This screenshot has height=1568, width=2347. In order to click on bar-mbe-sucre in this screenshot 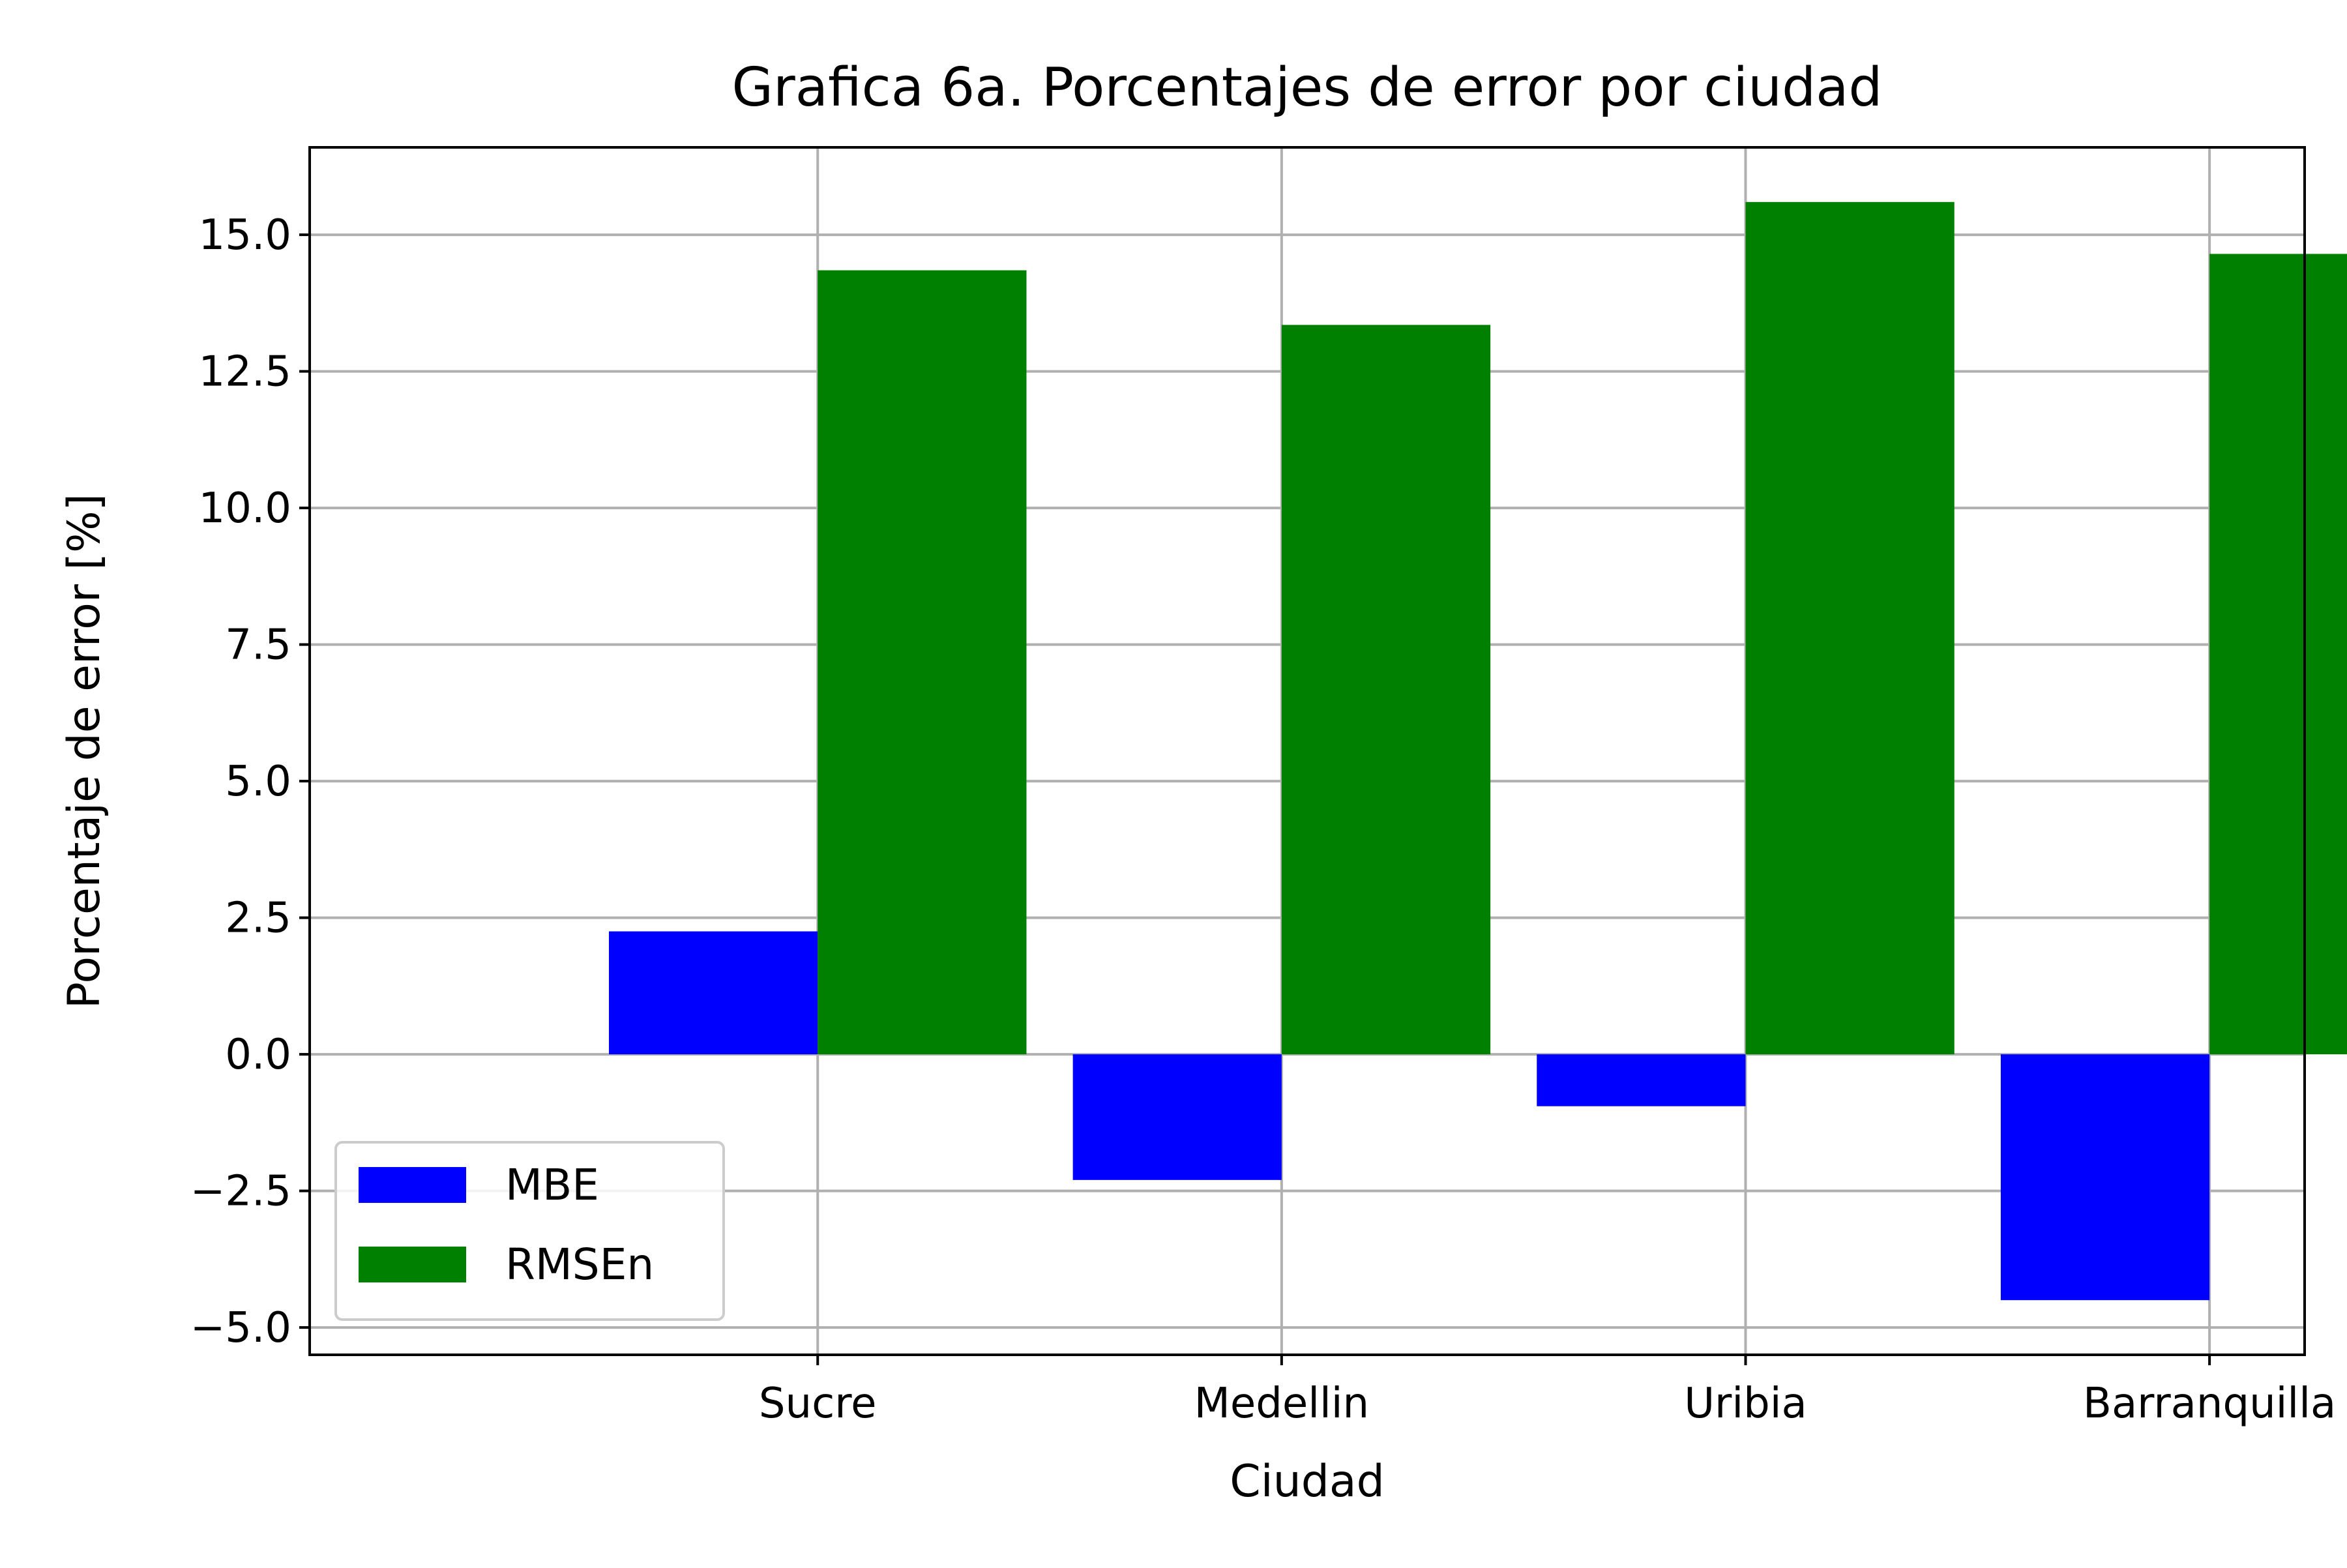, I will do `click(713, 993)`.